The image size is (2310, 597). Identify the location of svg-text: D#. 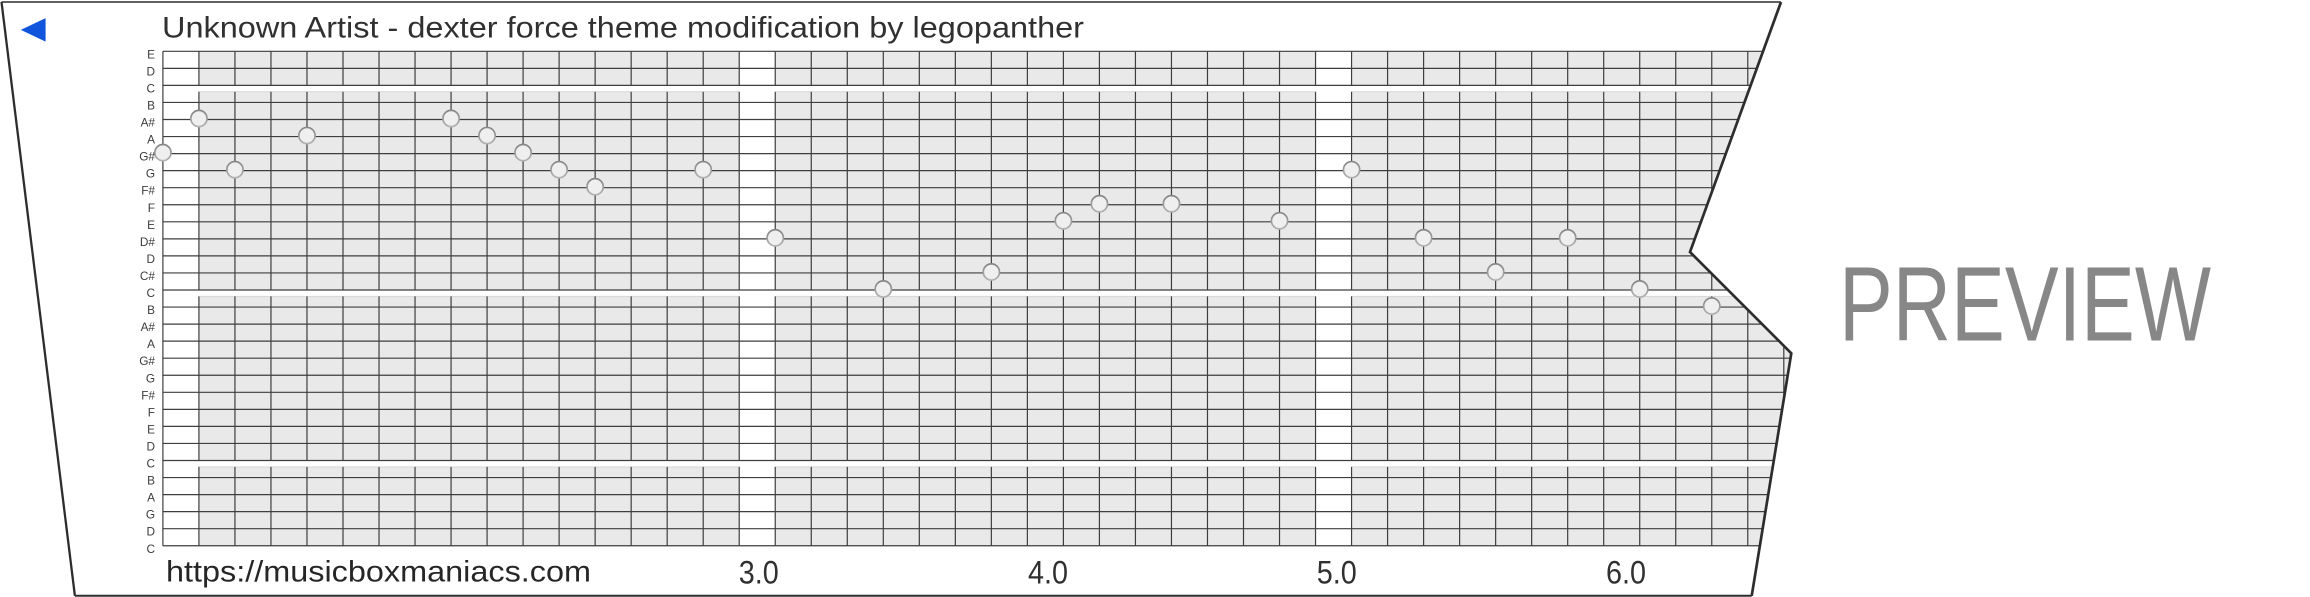
(148, 242).